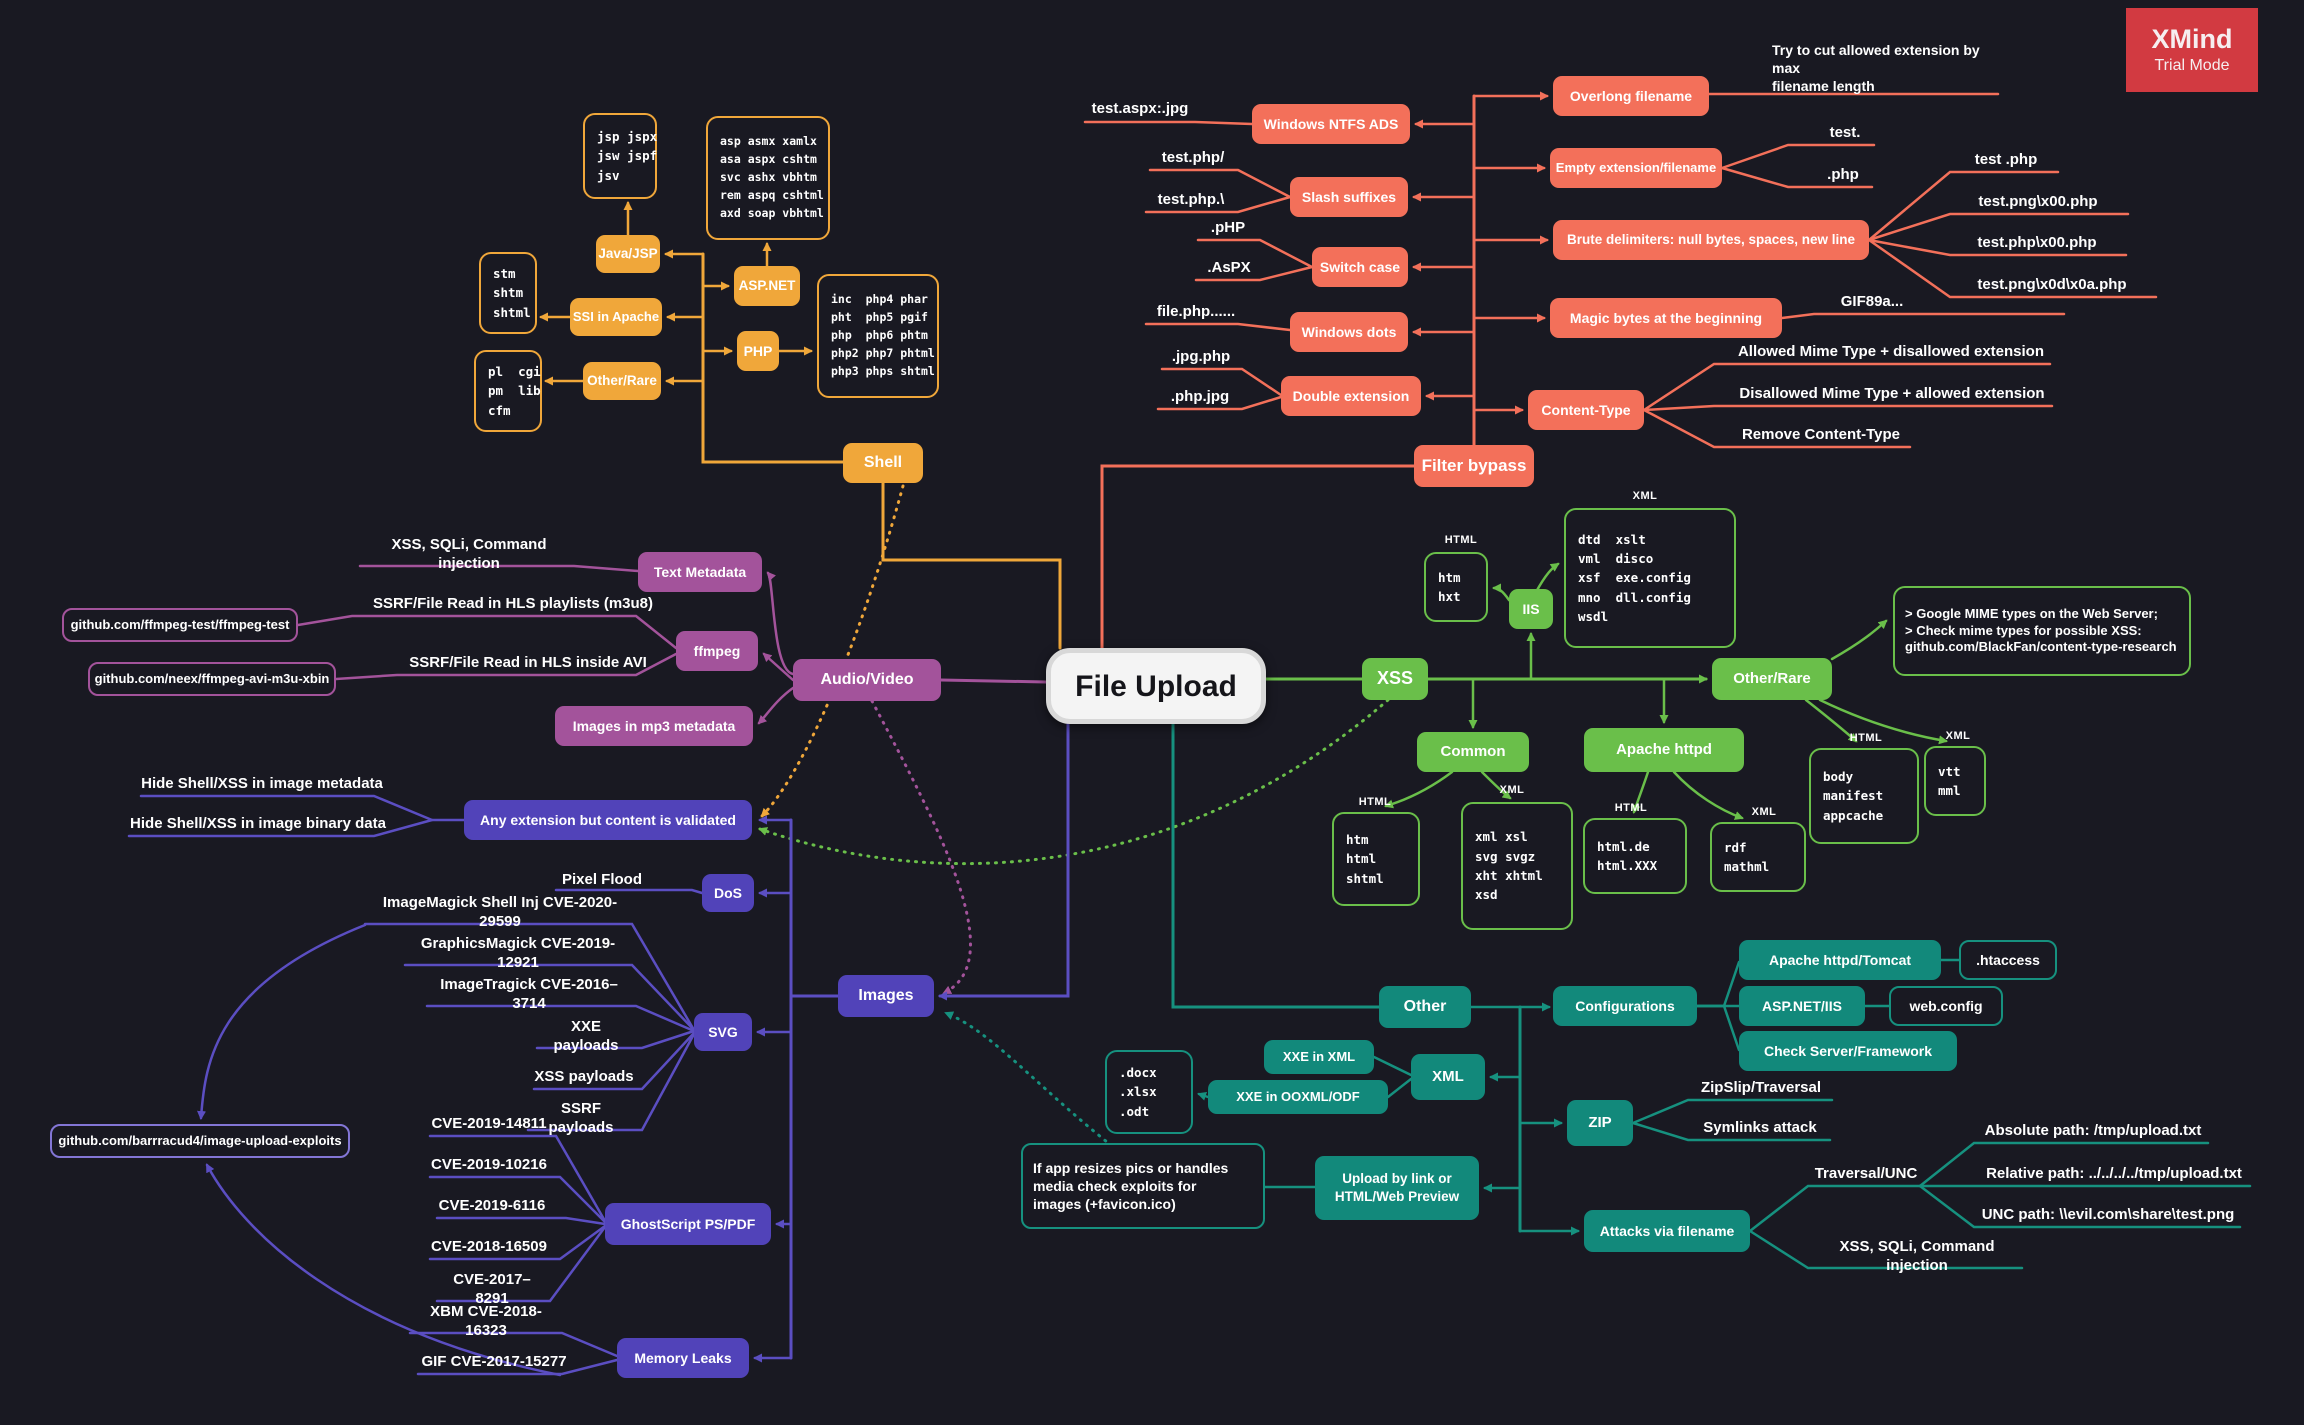 Image resolution: width=2304 pixels, height=1425 pixels. Describe the element at coordinates (2008, 960) in the screenshot. I see `node-htaccess: .htaccess` at that location.